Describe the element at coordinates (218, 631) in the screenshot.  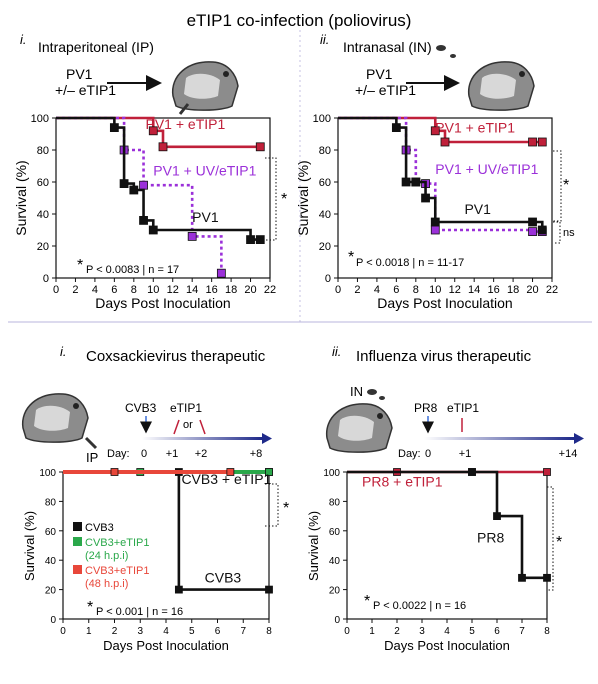
I see `x-tick-label: 6` at that location.